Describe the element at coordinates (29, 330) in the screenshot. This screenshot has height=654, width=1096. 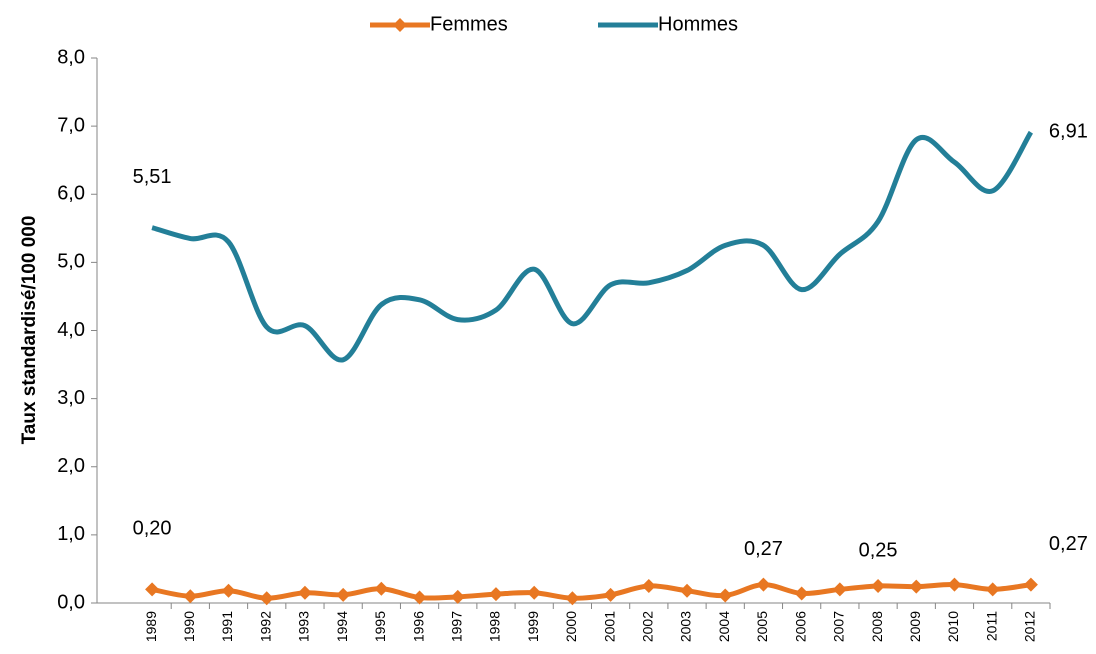
I see `y-axis-label: Taux standardisé/100 000` at that location.